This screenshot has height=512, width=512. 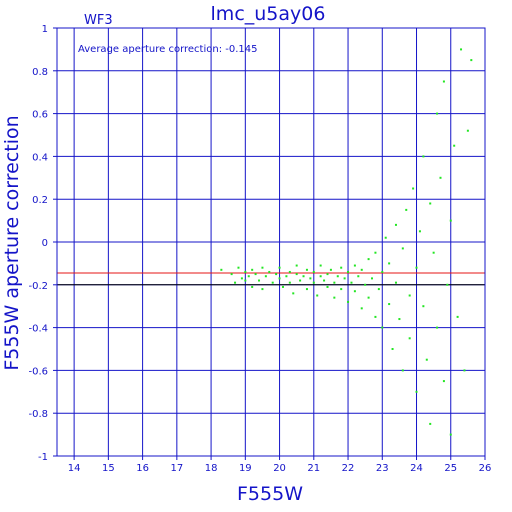 I want to click on reference-lines, so click(x=271, y=279).